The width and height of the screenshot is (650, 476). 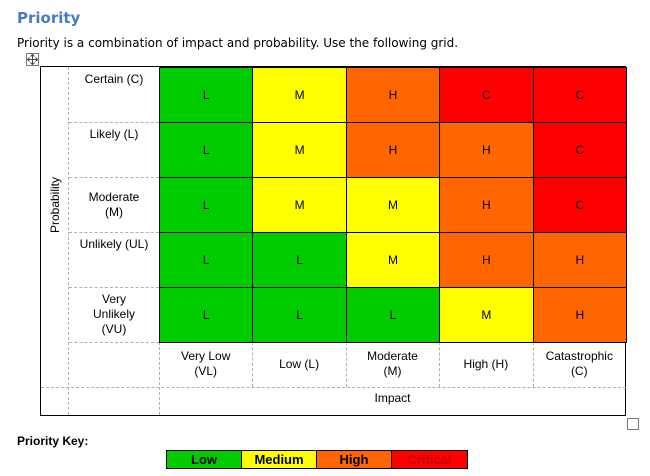 I want to click on priority-key: Low Medium High Critical, so click(x=317, y=459).